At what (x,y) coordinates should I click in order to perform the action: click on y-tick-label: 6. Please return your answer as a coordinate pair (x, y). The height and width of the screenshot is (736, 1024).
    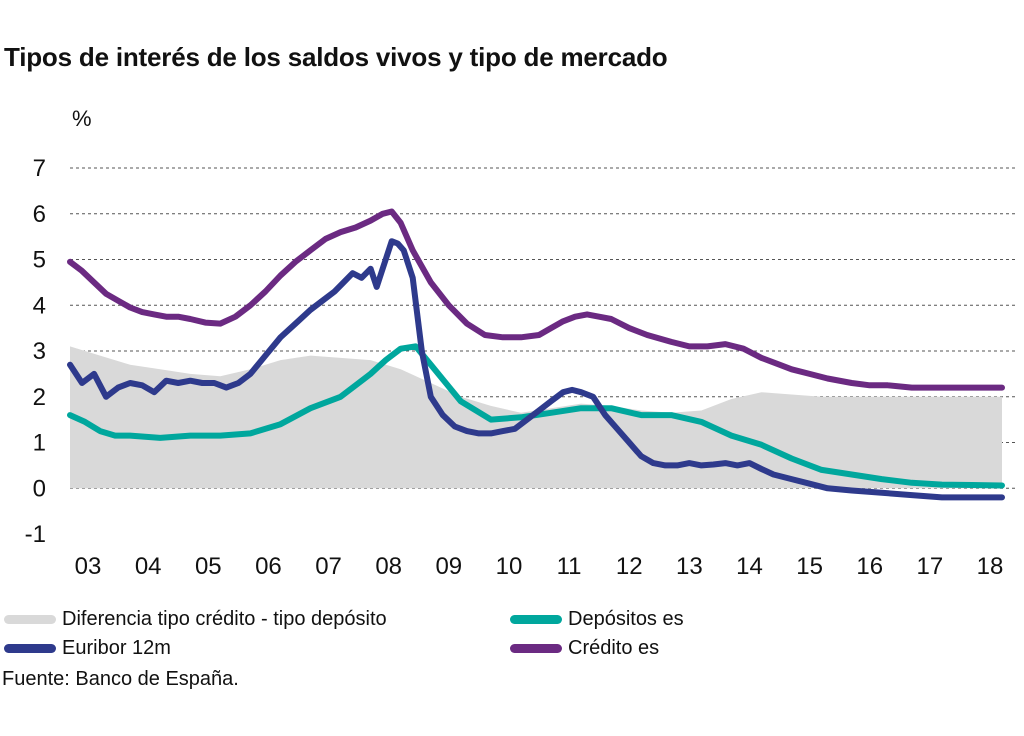
    Looking at the image, I should click on (39, 214).